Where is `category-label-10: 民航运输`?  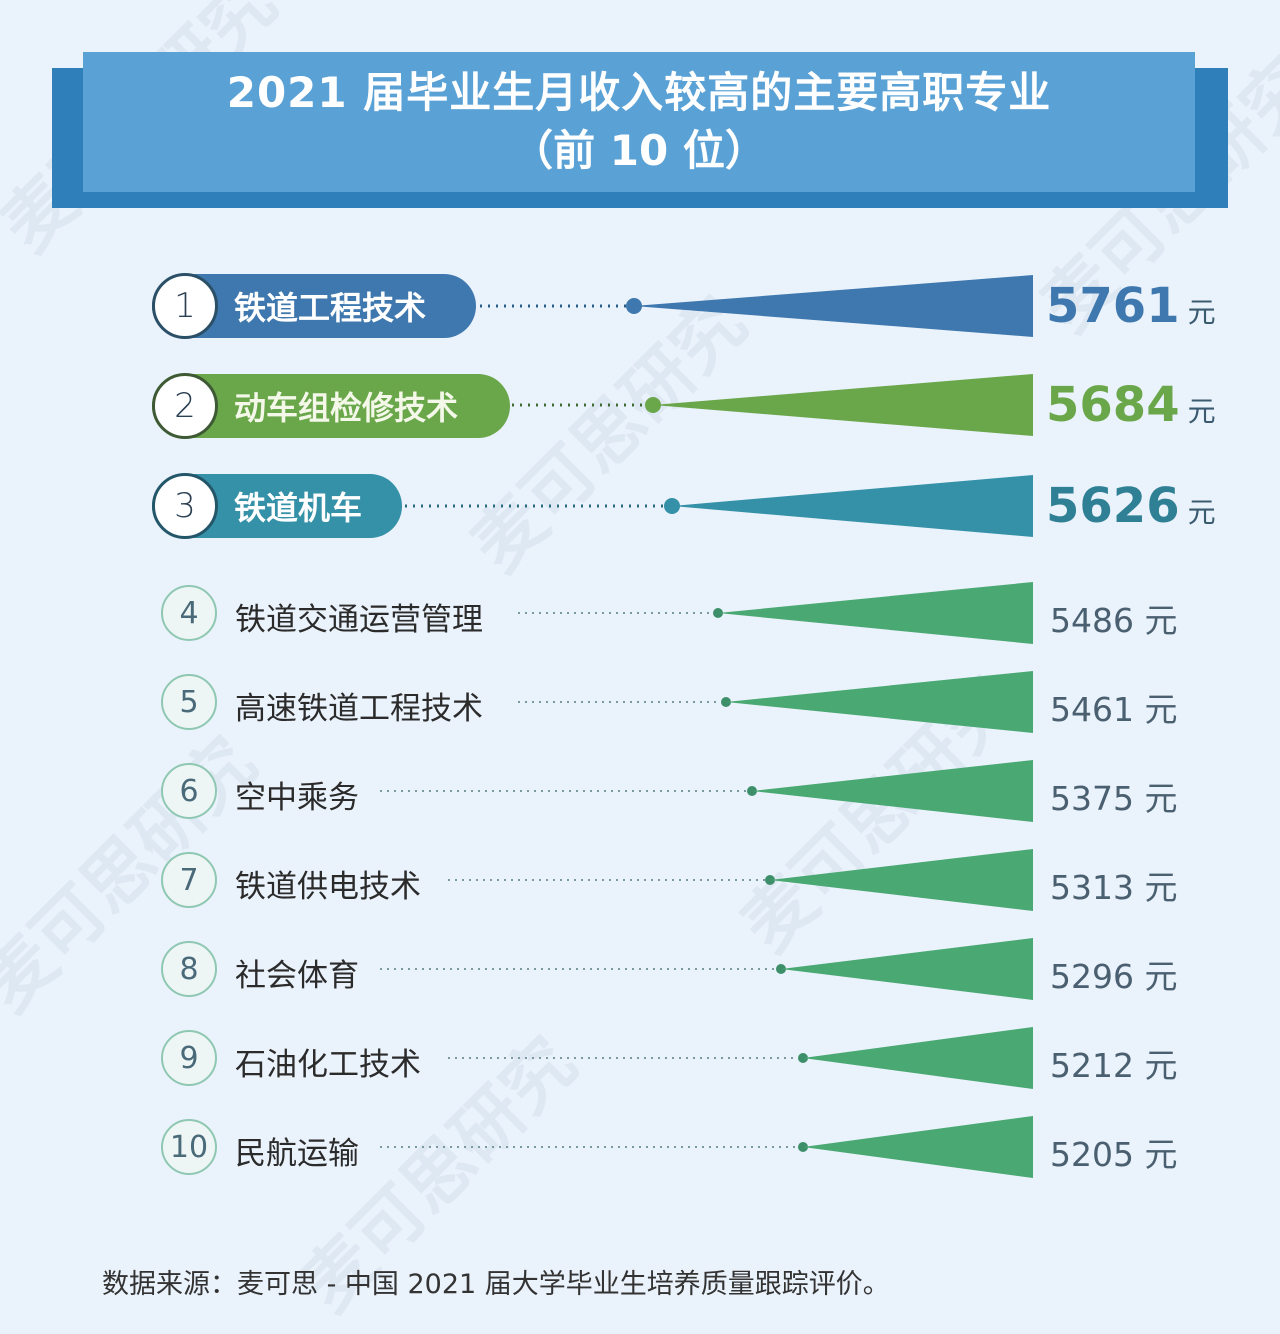
category-label-10: 民航运输 is located at coordinates (297, 1154).